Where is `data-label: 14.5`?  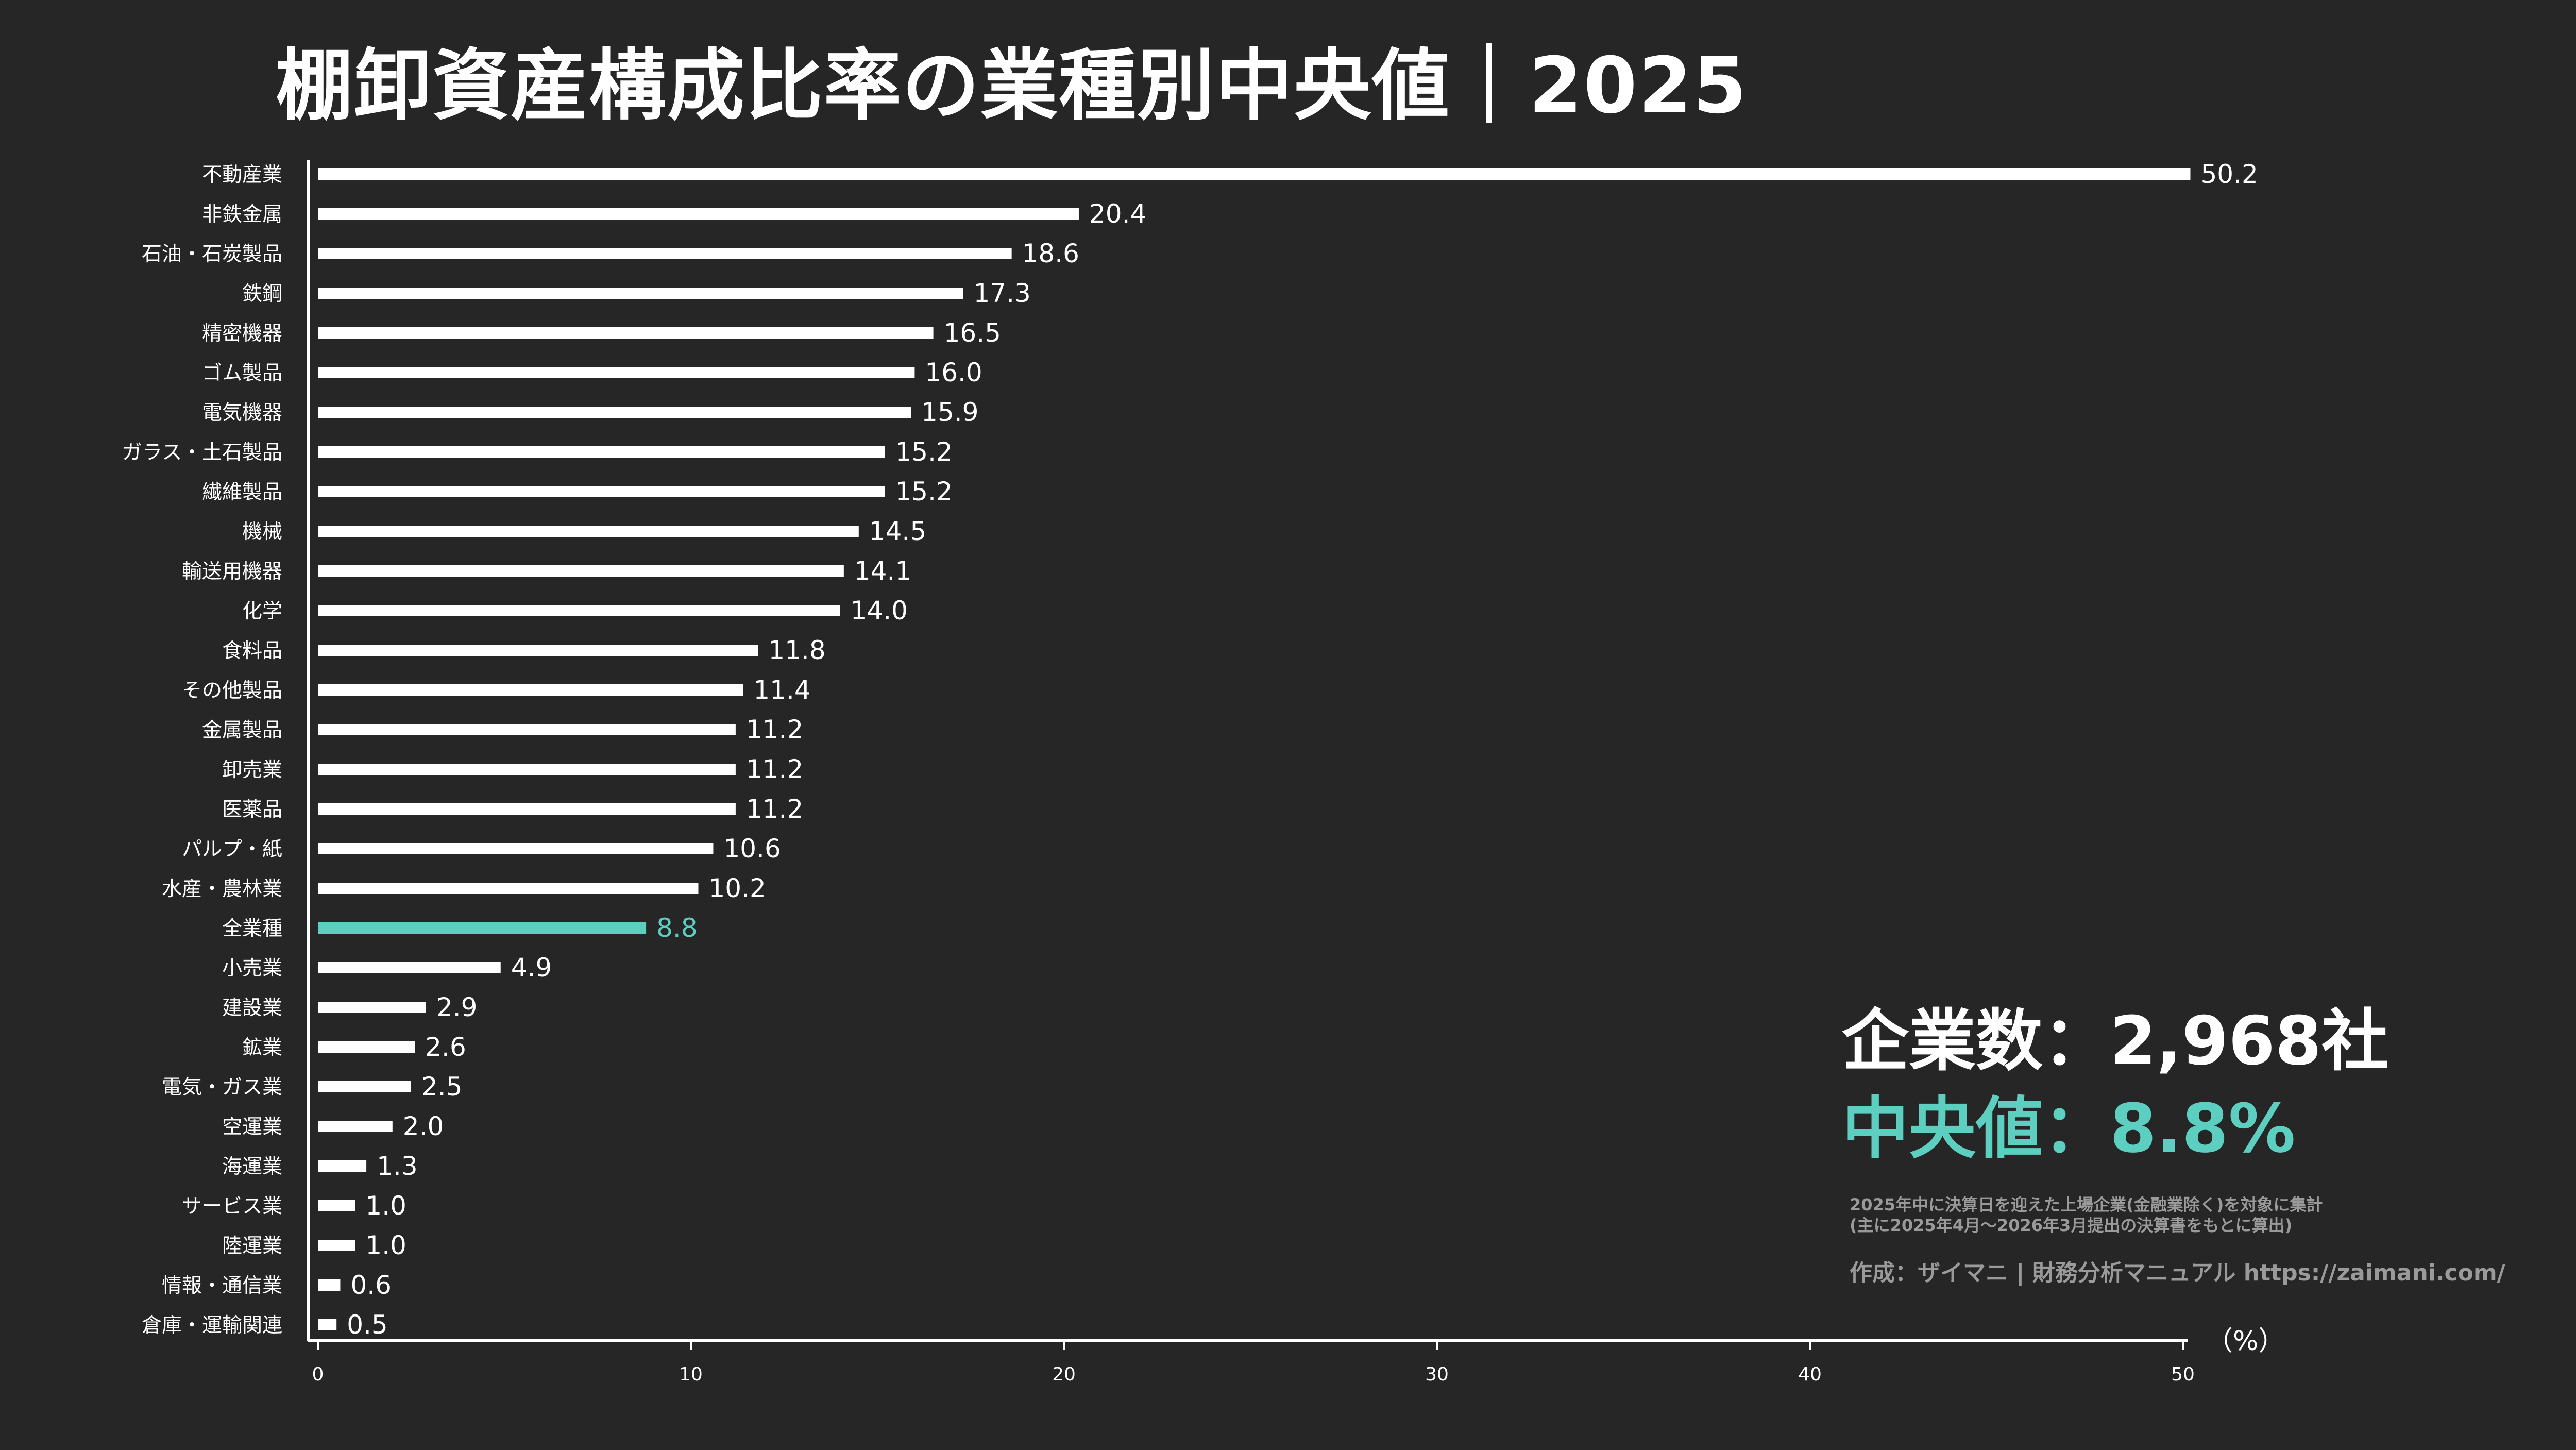 data-label: 14.5 is located at coordinates (897, 531).